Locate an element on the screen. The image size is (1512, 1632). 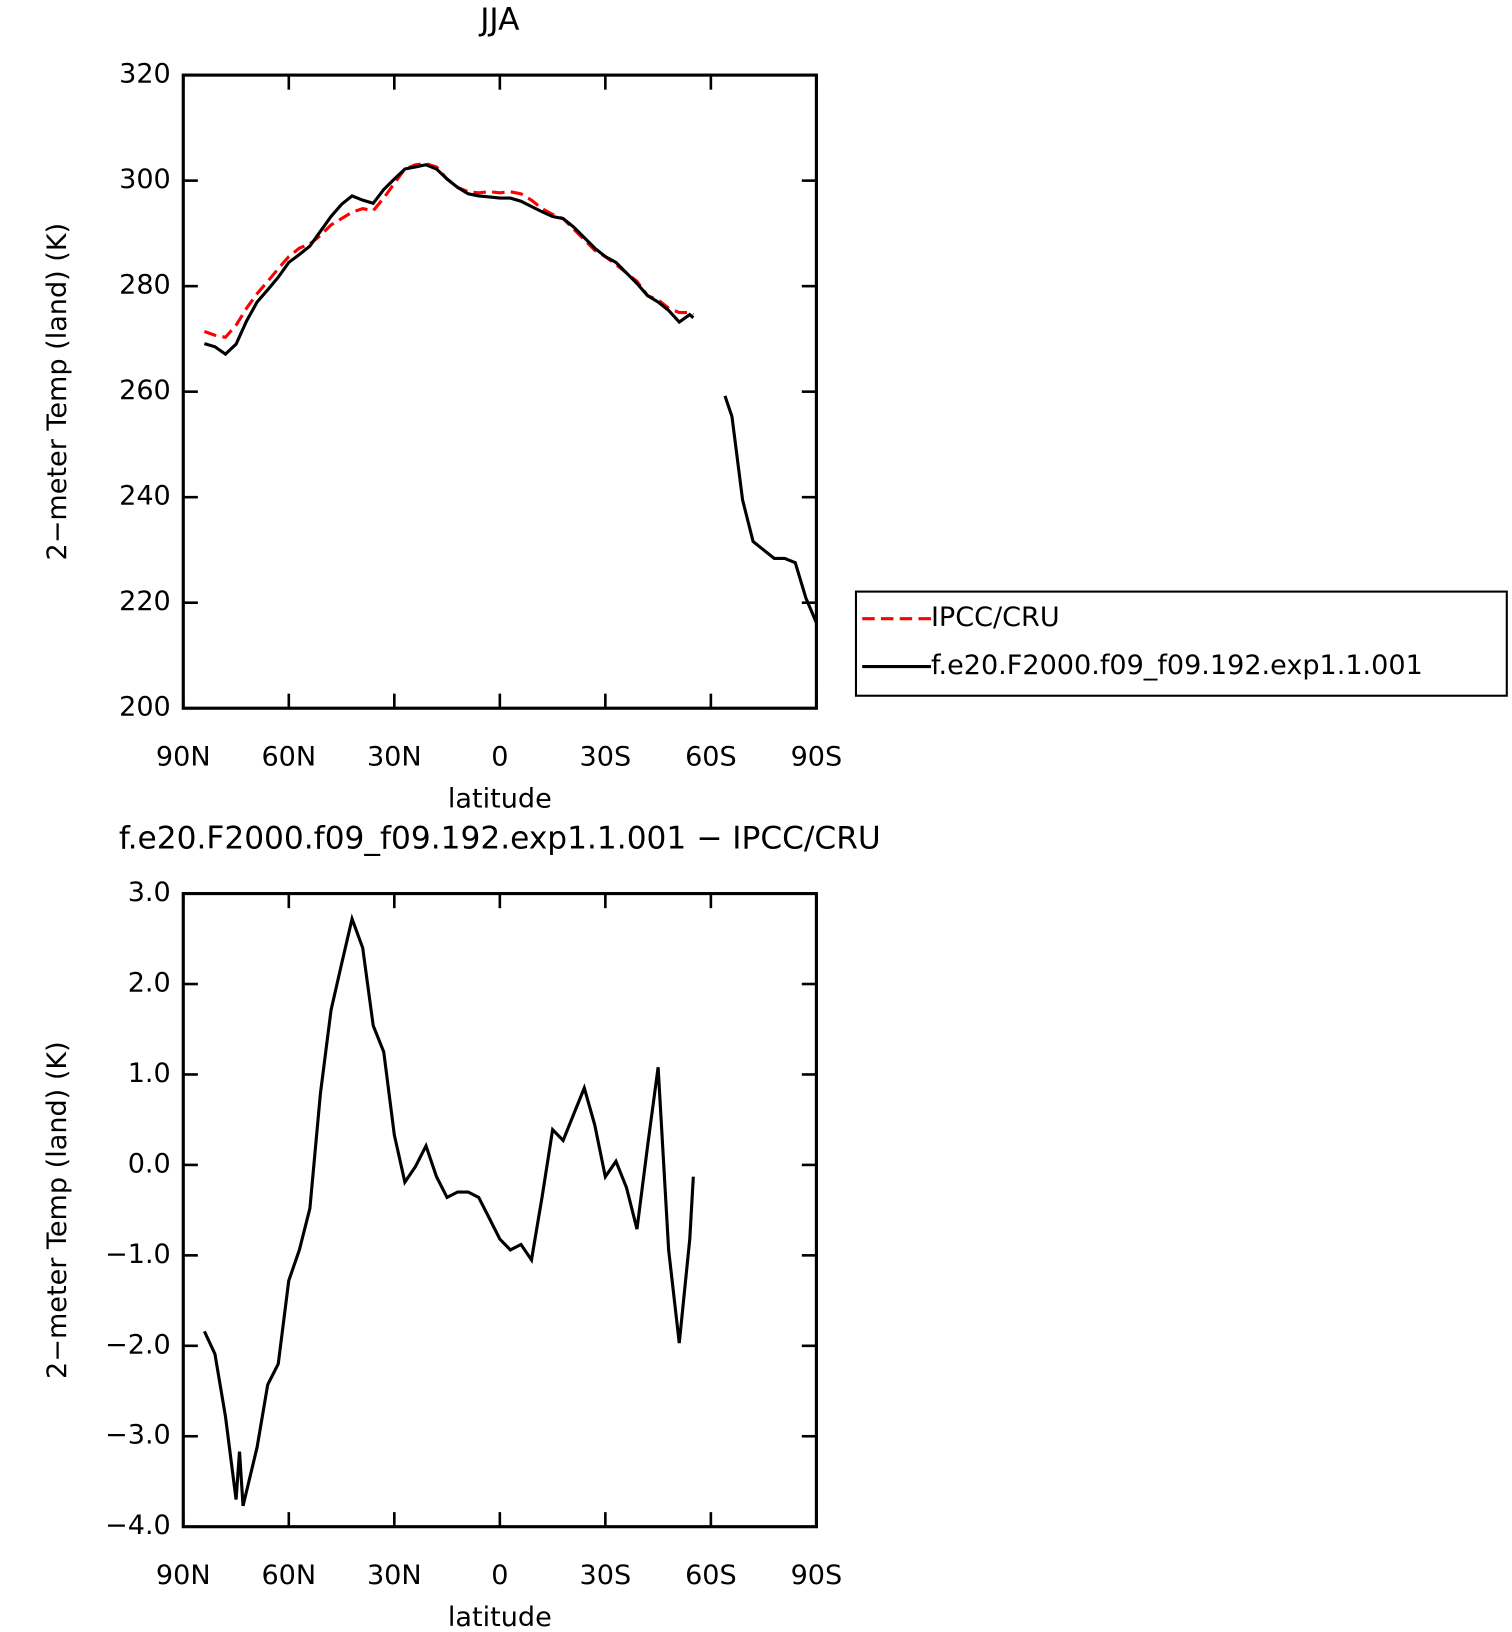
y-tick-label: 280 is located at coordinates (145, 285).